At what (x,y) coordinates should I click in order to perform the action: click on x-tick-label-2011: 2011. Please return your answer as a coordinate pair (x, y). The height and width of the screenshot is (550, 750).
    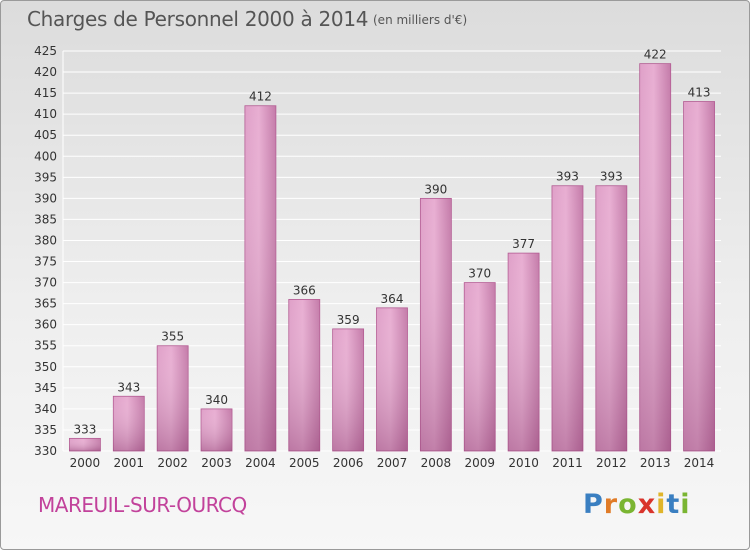
    Looking at the image, I should click on (567, 463).